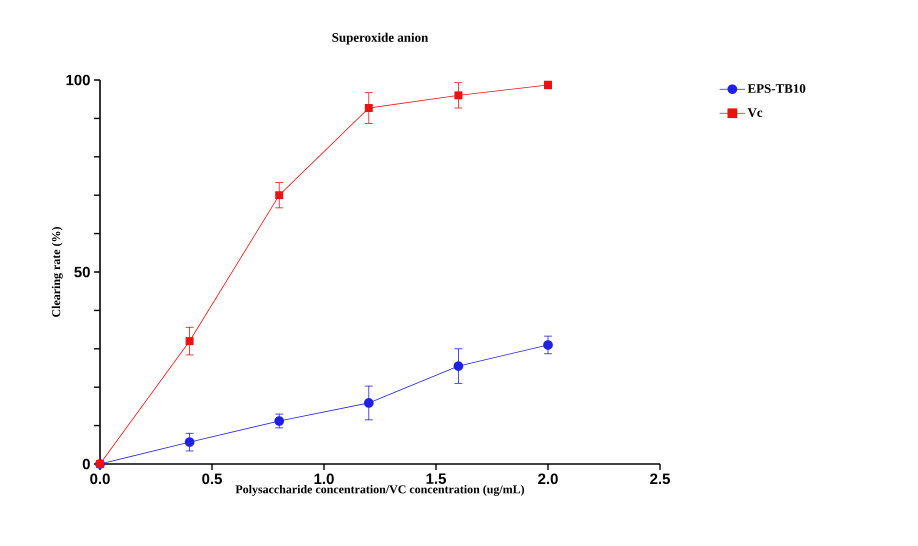  Describe the element at coordinates (660, 479) in the screenshot. I see `x-tick-label: 2.5` at that location.